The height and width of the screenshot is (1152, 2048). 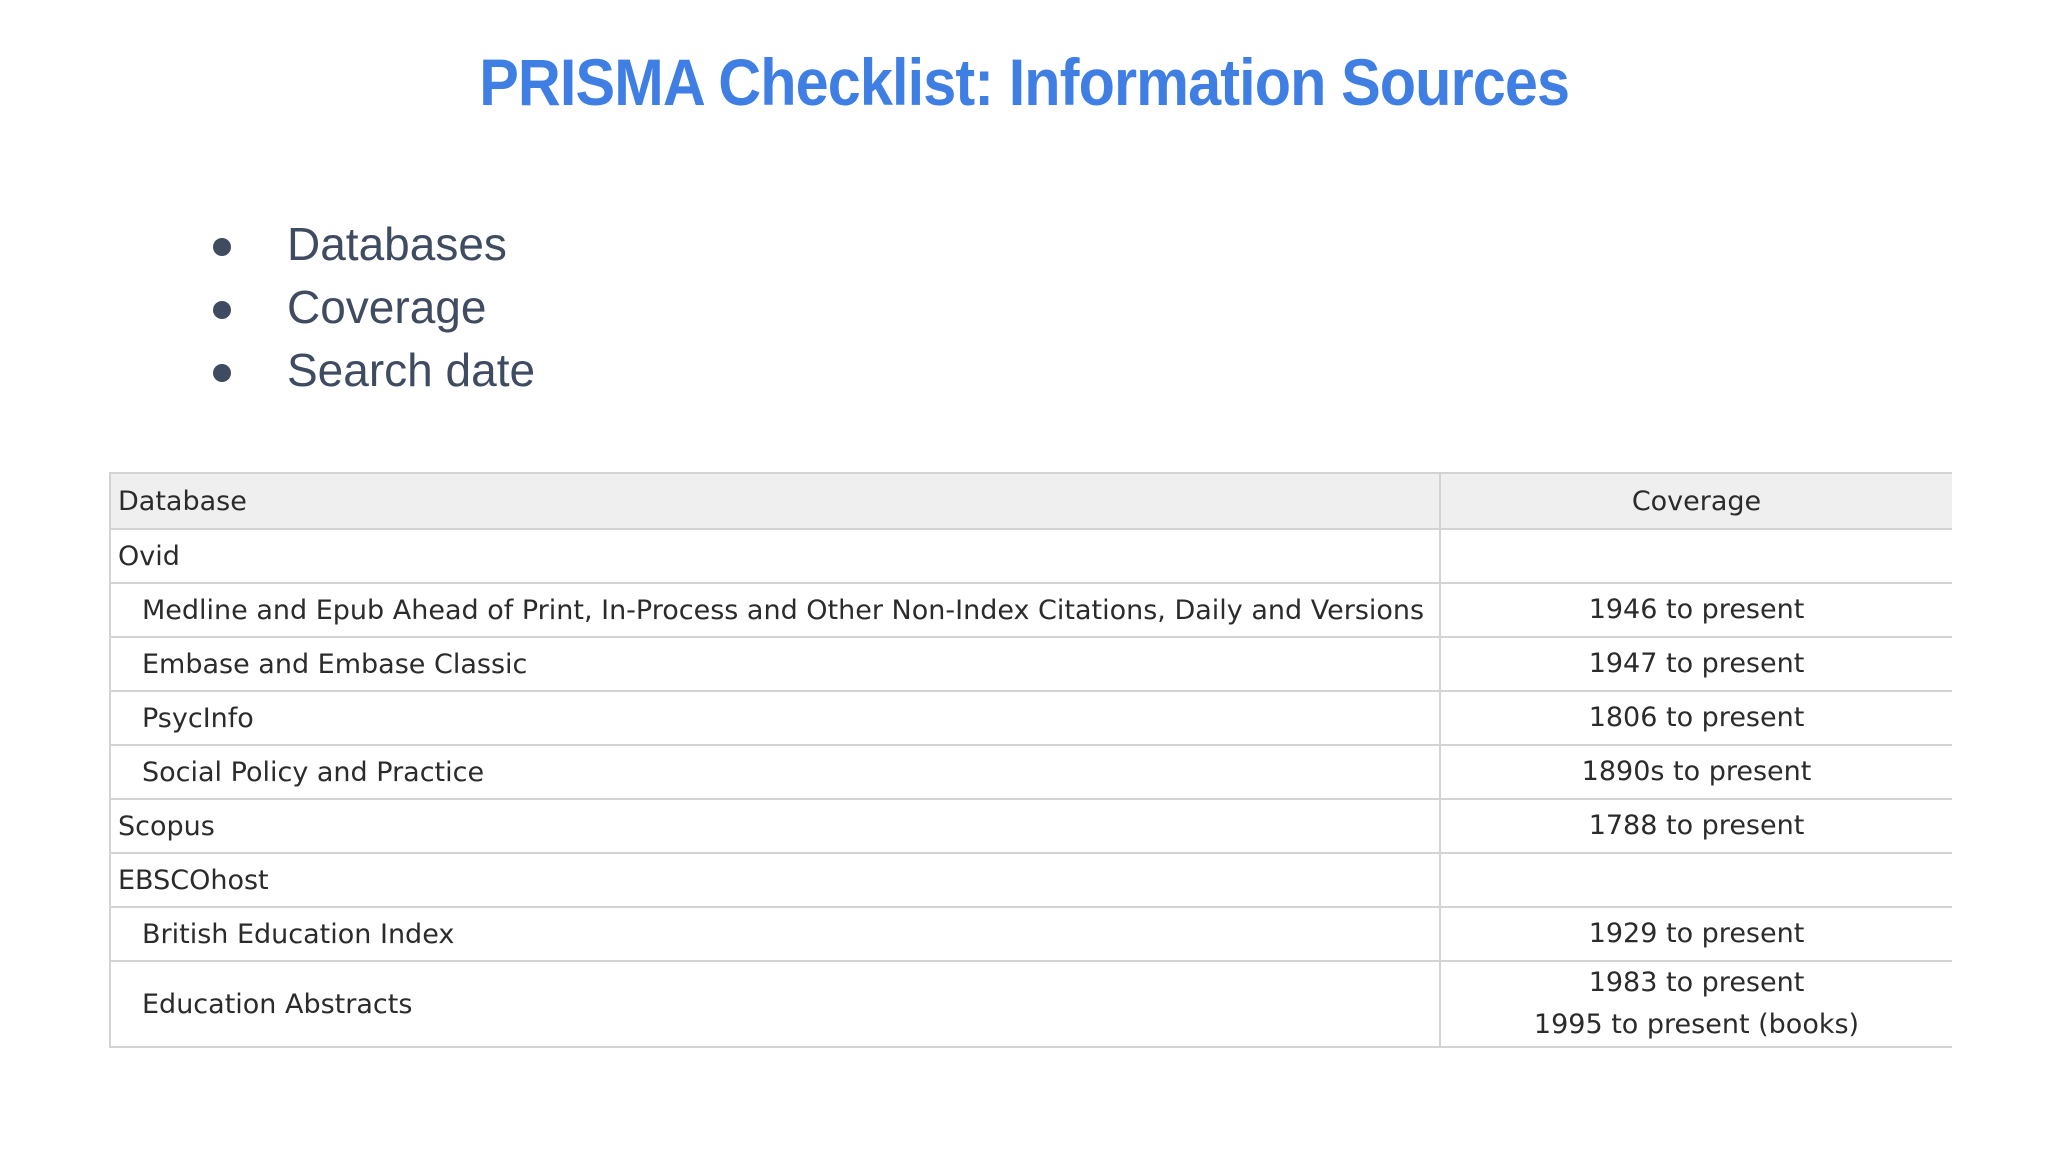 I want to click on bullet-list: Databases Coverage Search date, so click(x=370, y=307).